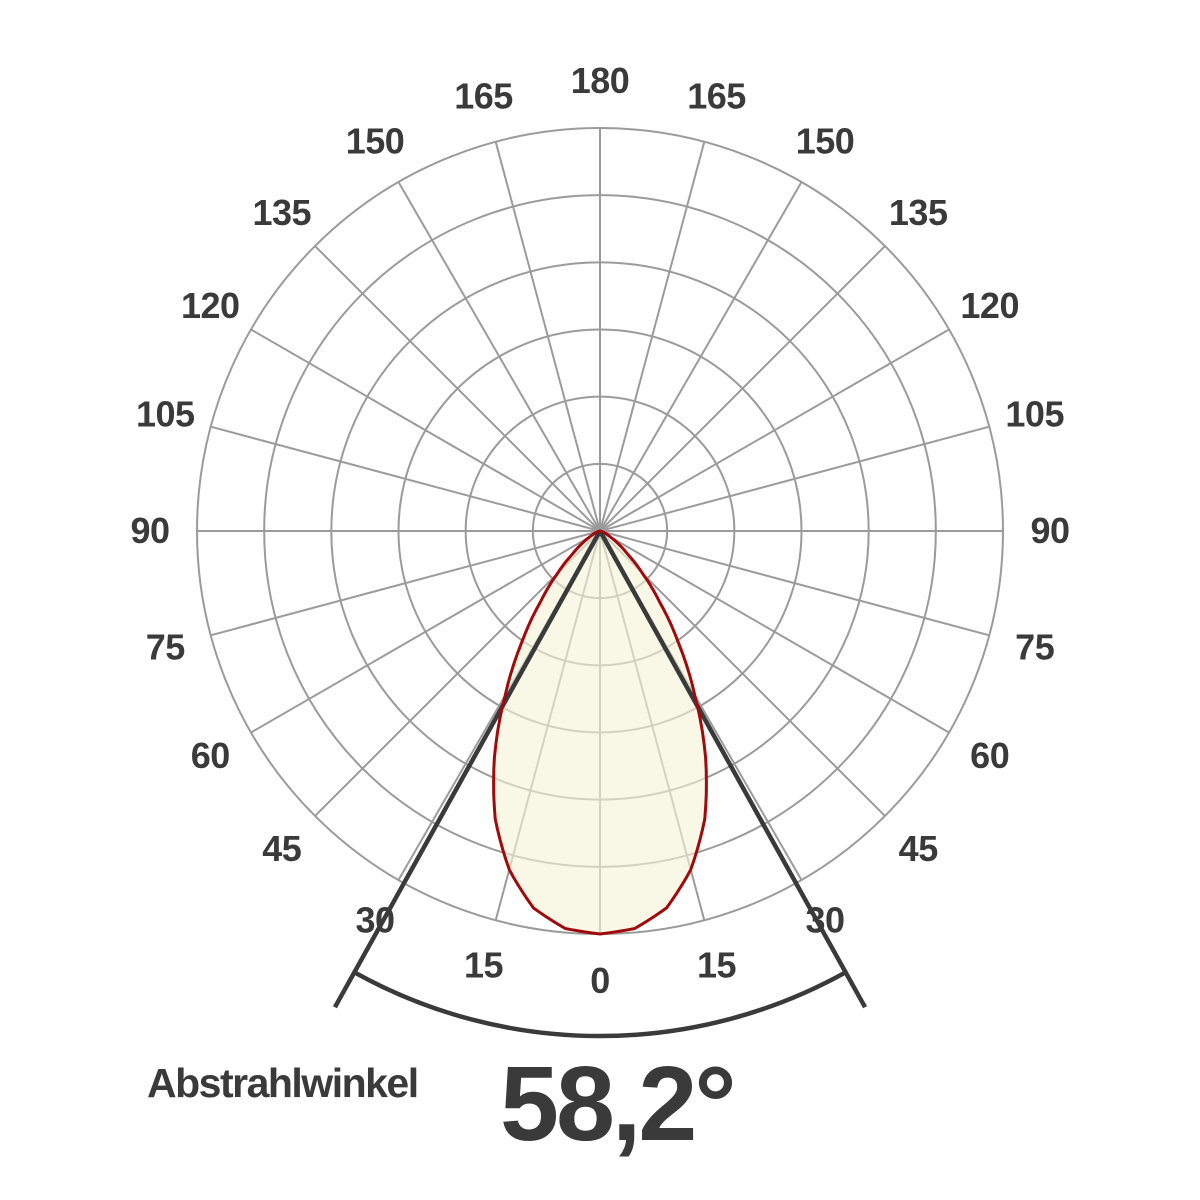  Describe the element at coordinates (989, 305) in the screenshot. I see `angle-label-120-right: 120` at that location.